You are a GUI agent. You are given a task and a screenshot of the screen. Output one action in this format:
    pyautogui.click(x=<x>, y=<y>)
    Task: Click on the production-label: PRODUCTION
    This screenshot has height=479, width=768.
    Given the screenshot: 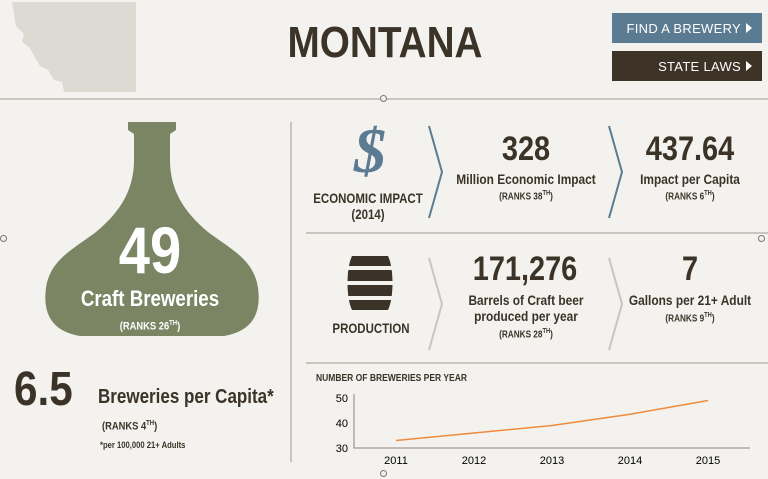 What is the action you would take?
    pyautogui.click(x=371, y=328)
    